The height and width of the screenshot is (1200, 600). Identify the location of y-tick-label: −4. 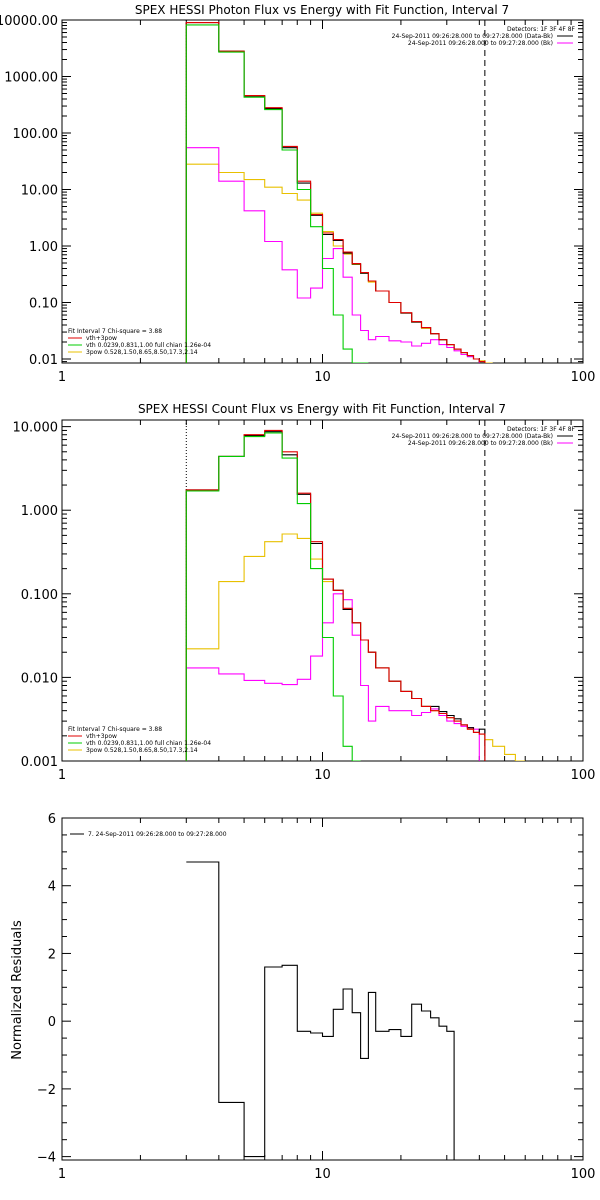
(46, 1158).